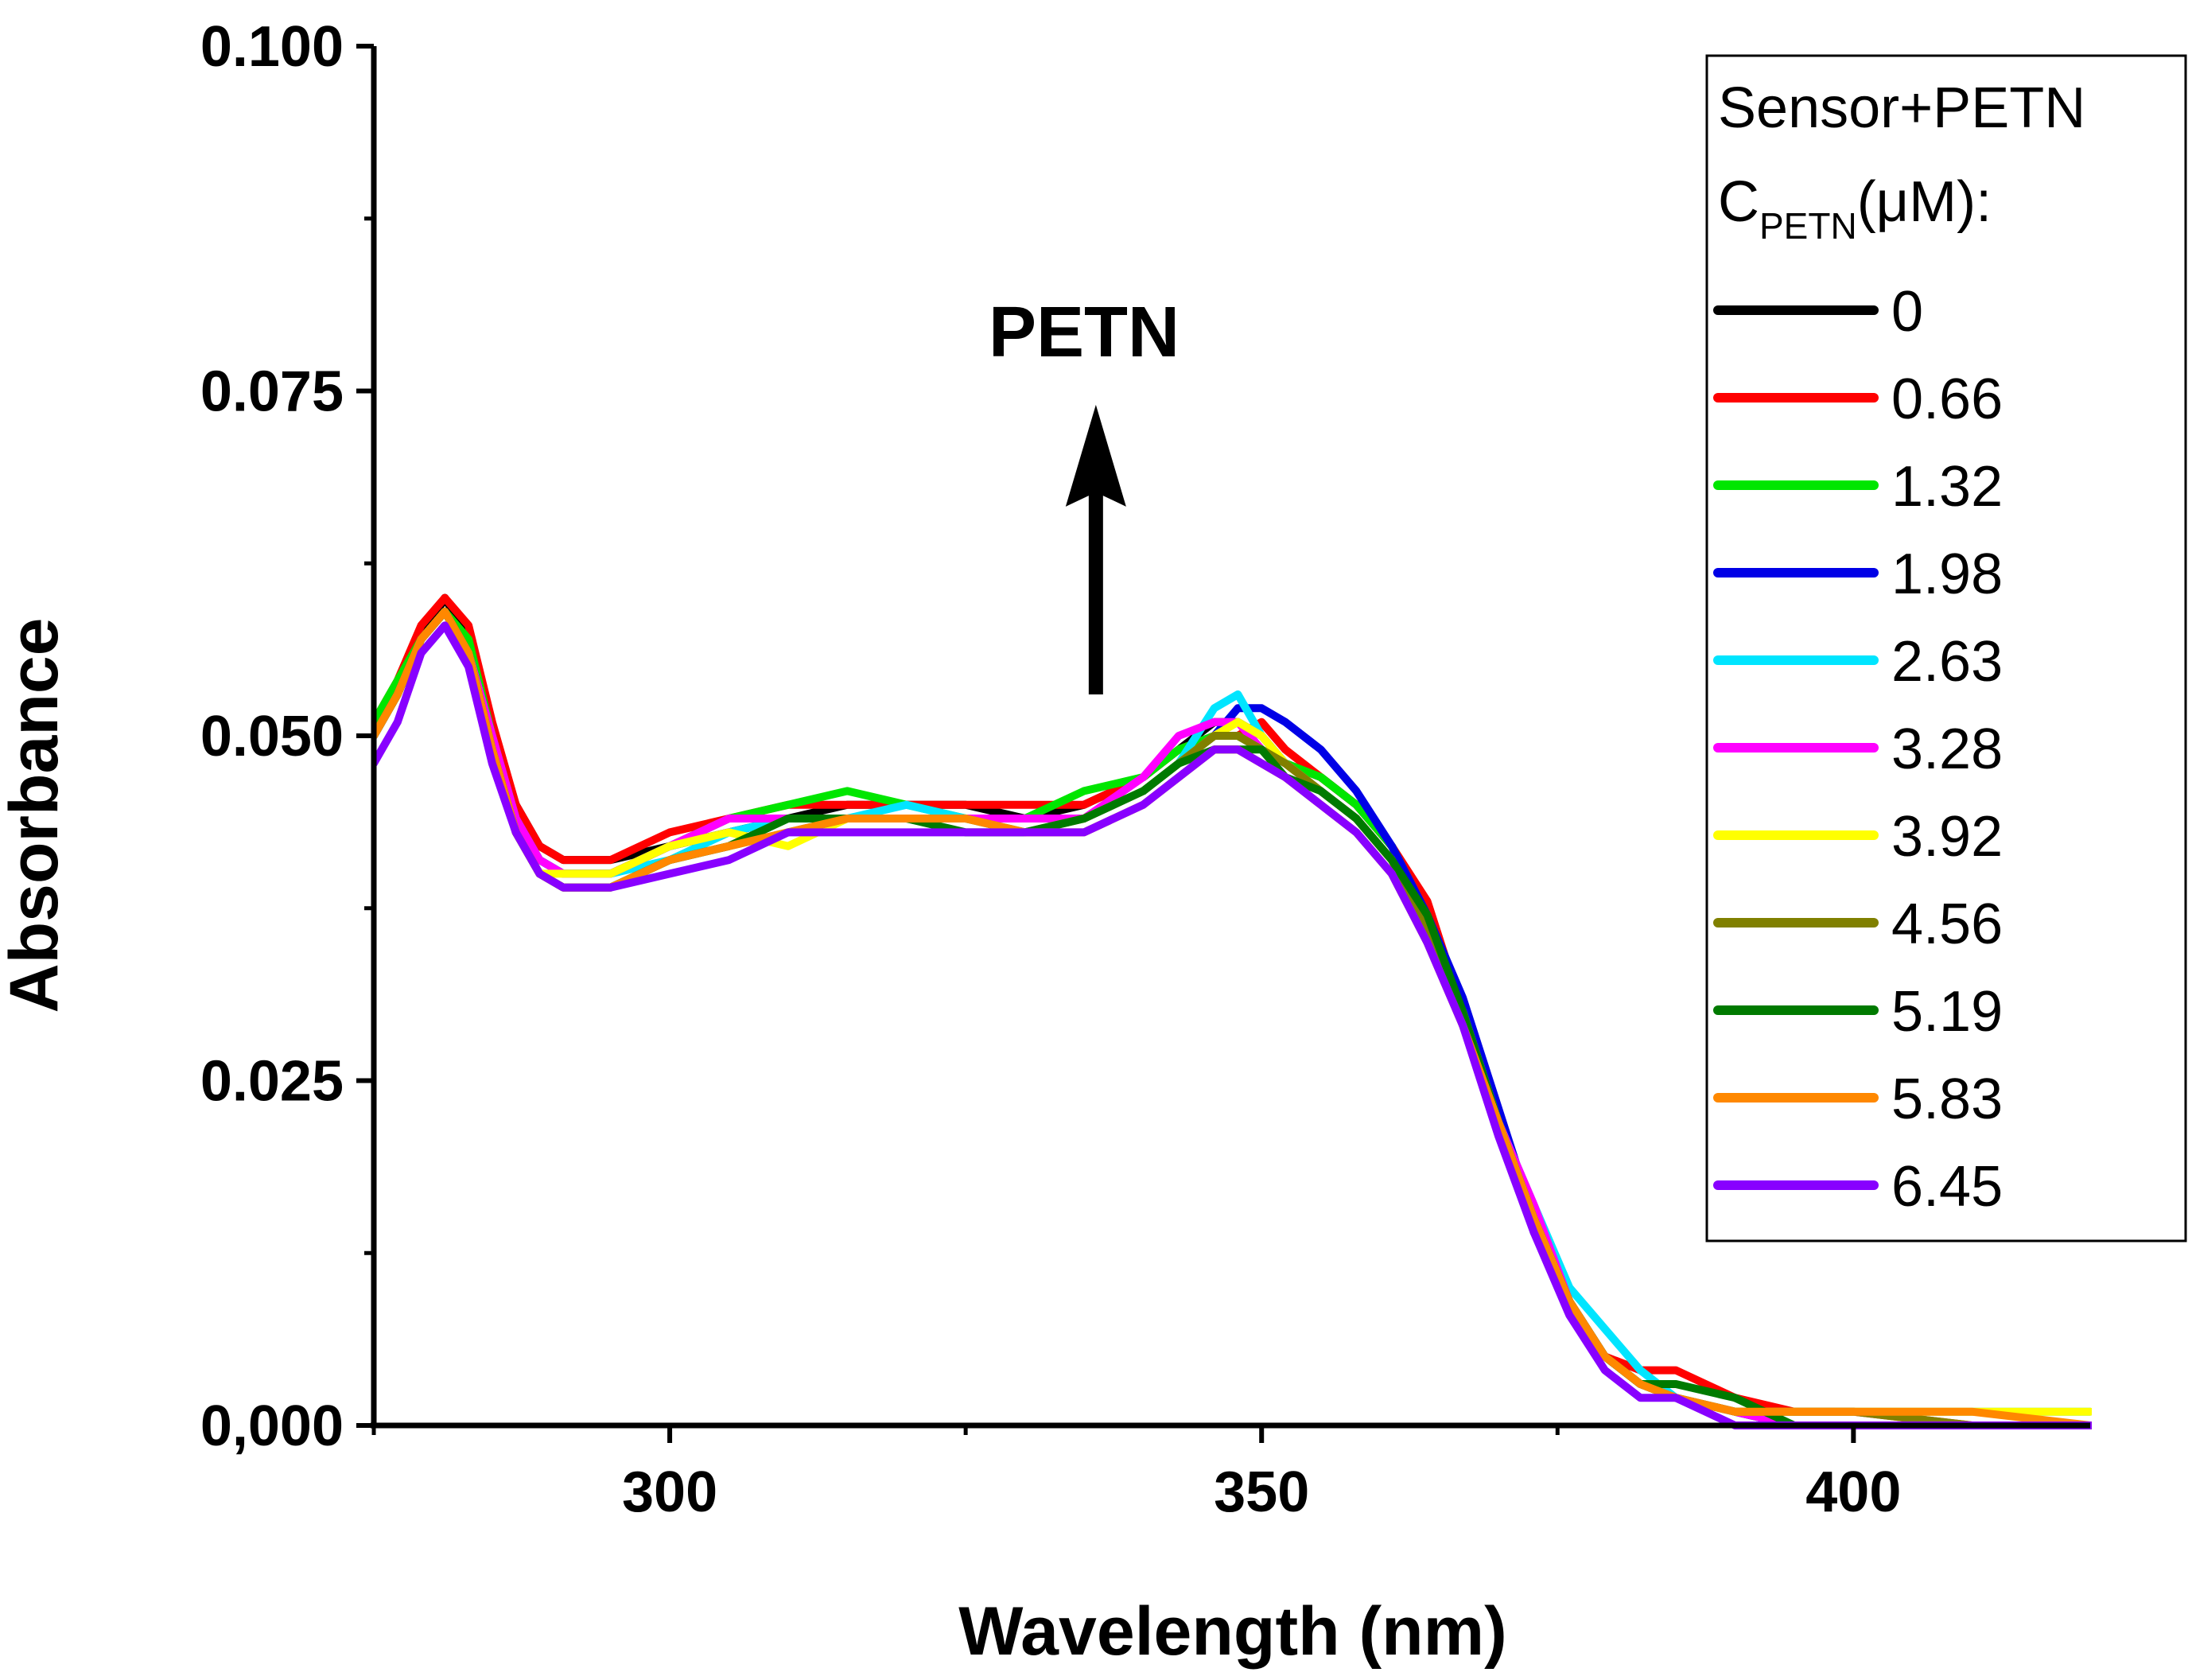 The width and height of the screenshot is (2192, 1680). I want to click on legend-label-7: 4.56, so click(1947, 924).